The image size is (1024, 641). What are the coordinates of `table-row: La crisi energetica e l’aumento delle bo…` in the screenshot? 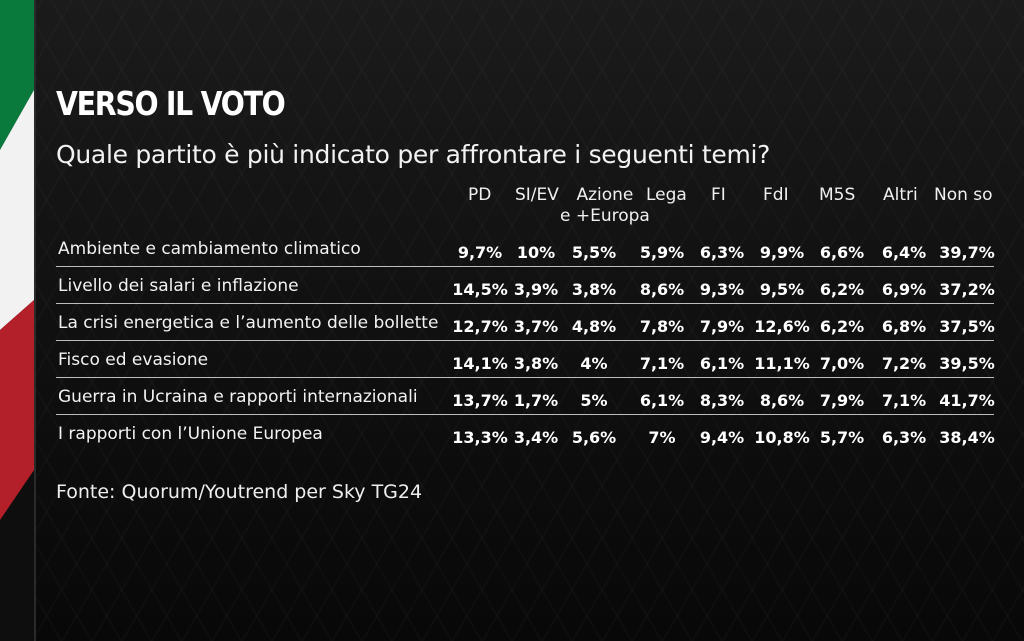 It's located at (526, 323).